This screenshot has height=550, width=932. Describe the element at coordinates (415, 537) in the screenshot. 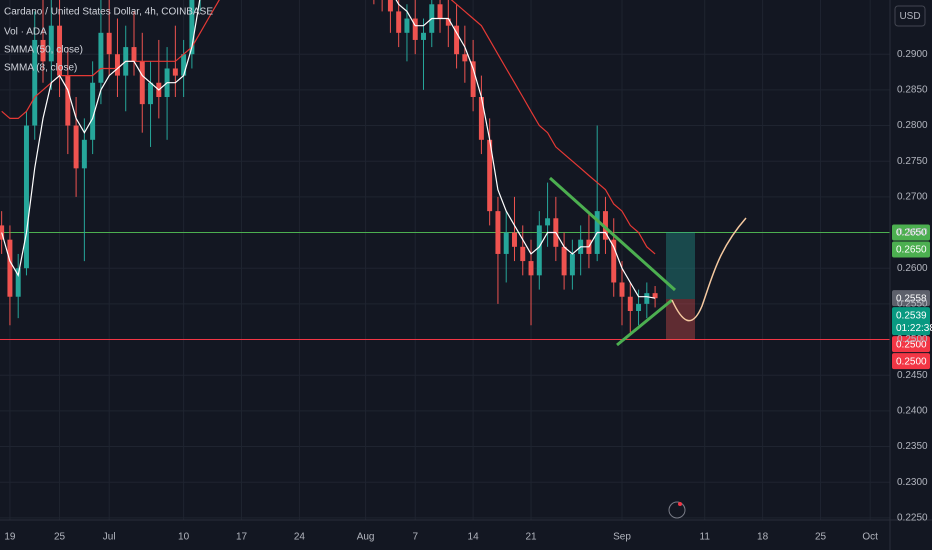

I see `x-tick-label: 7` at that location.